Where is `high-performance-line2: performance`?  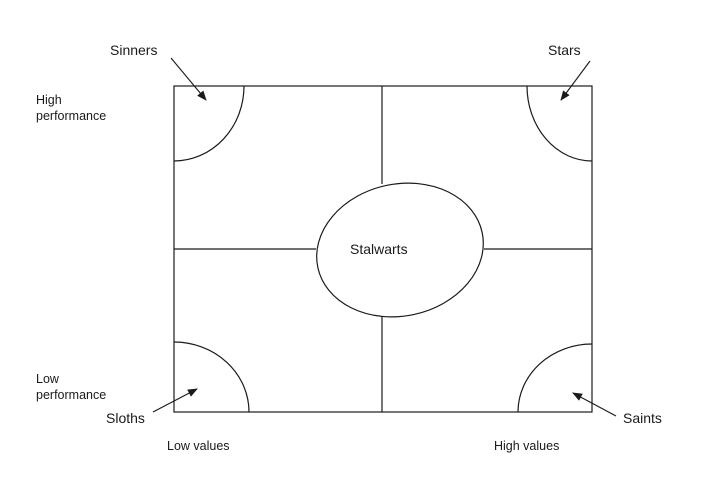
high-performance-line2: performance is located at coordinates (71, 116).